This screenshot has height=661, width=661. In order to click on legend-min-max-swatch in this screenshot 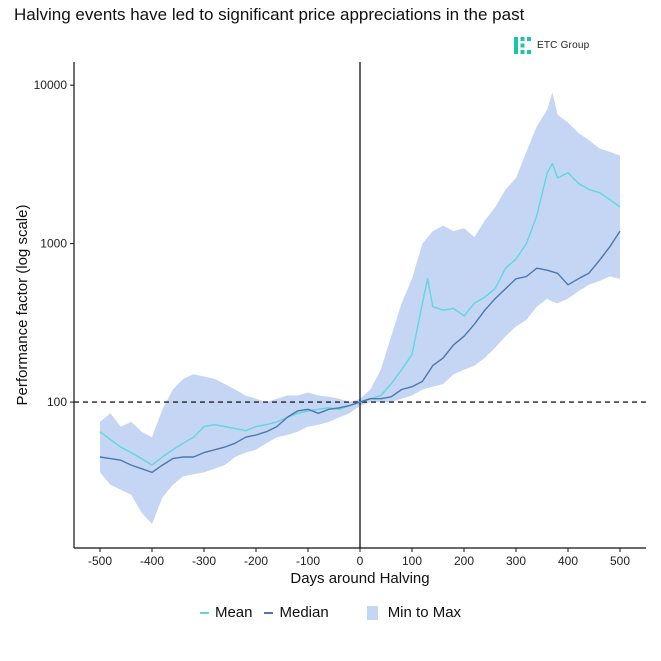, I will do `click(372, 612)`.